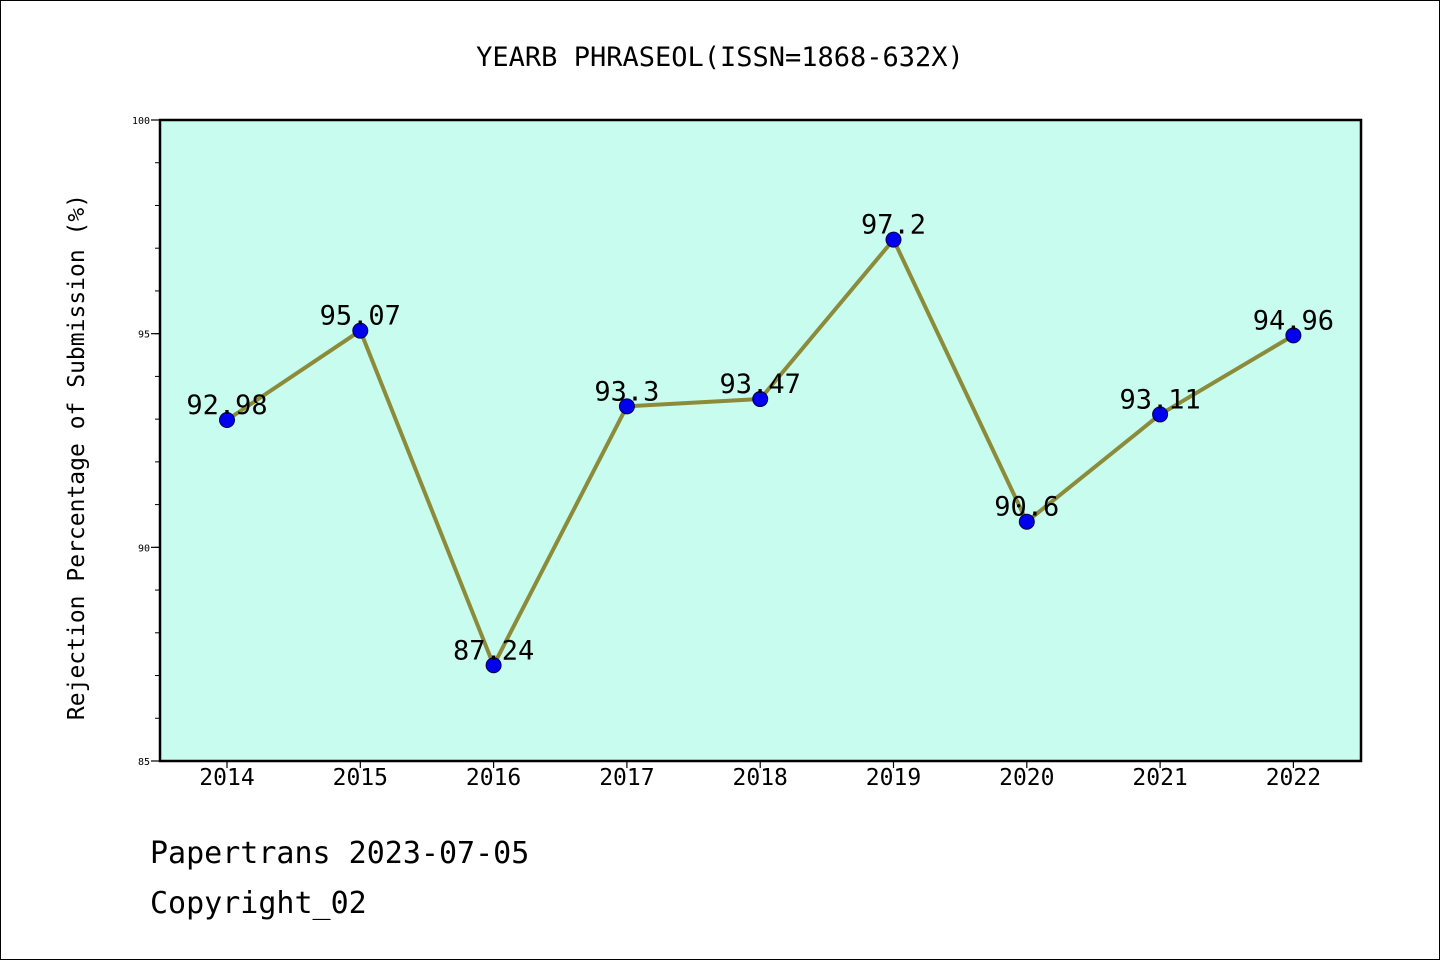 Image resolution: width=1440 pixels, height=960 pixels. I want to click on x-tick-label: 2018, so click(760, 778).